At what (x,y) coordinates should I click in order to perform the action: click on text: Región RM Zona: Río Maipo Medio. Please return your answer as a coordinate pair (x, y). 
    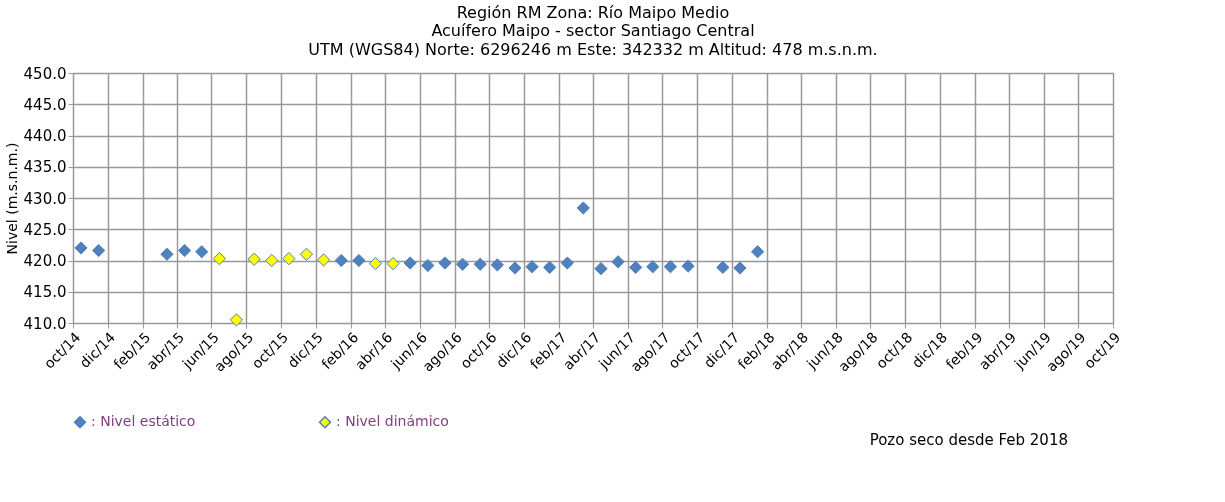
    Looking at the image, I should click on (593, 12).